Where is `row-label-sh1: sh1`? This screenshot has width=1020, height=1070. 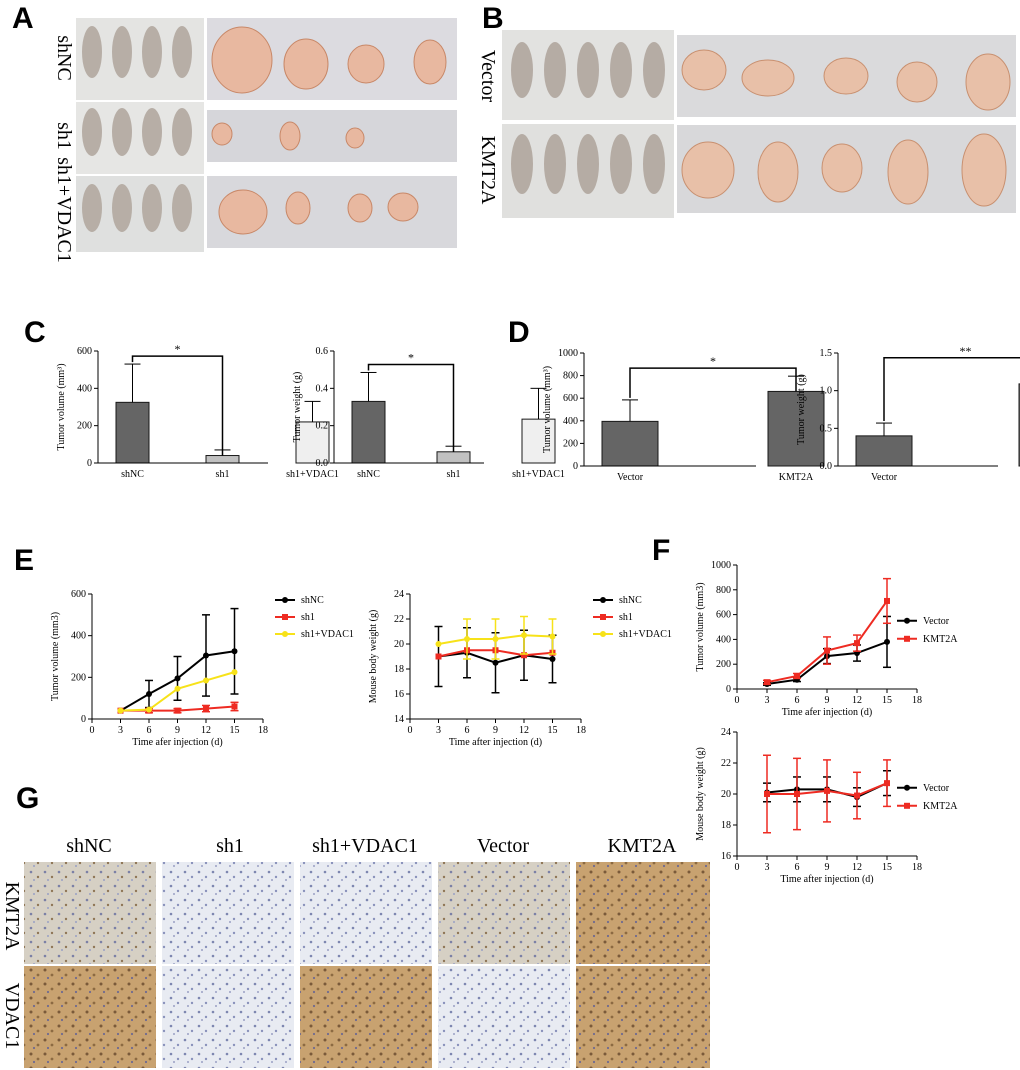 row-label-sh1: sh1 is located at coordinates (64, 136).